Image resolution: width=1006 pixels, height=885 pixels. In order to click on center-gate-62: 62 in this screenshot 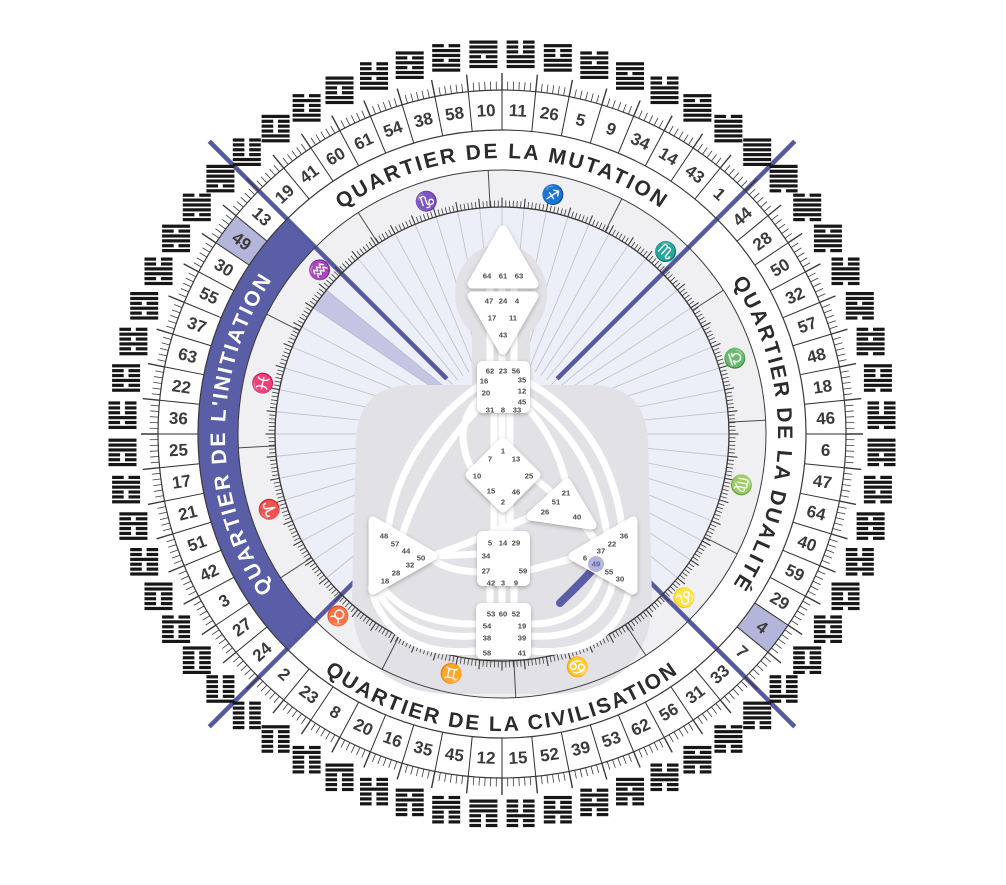, I will do `click(490, 371)`.